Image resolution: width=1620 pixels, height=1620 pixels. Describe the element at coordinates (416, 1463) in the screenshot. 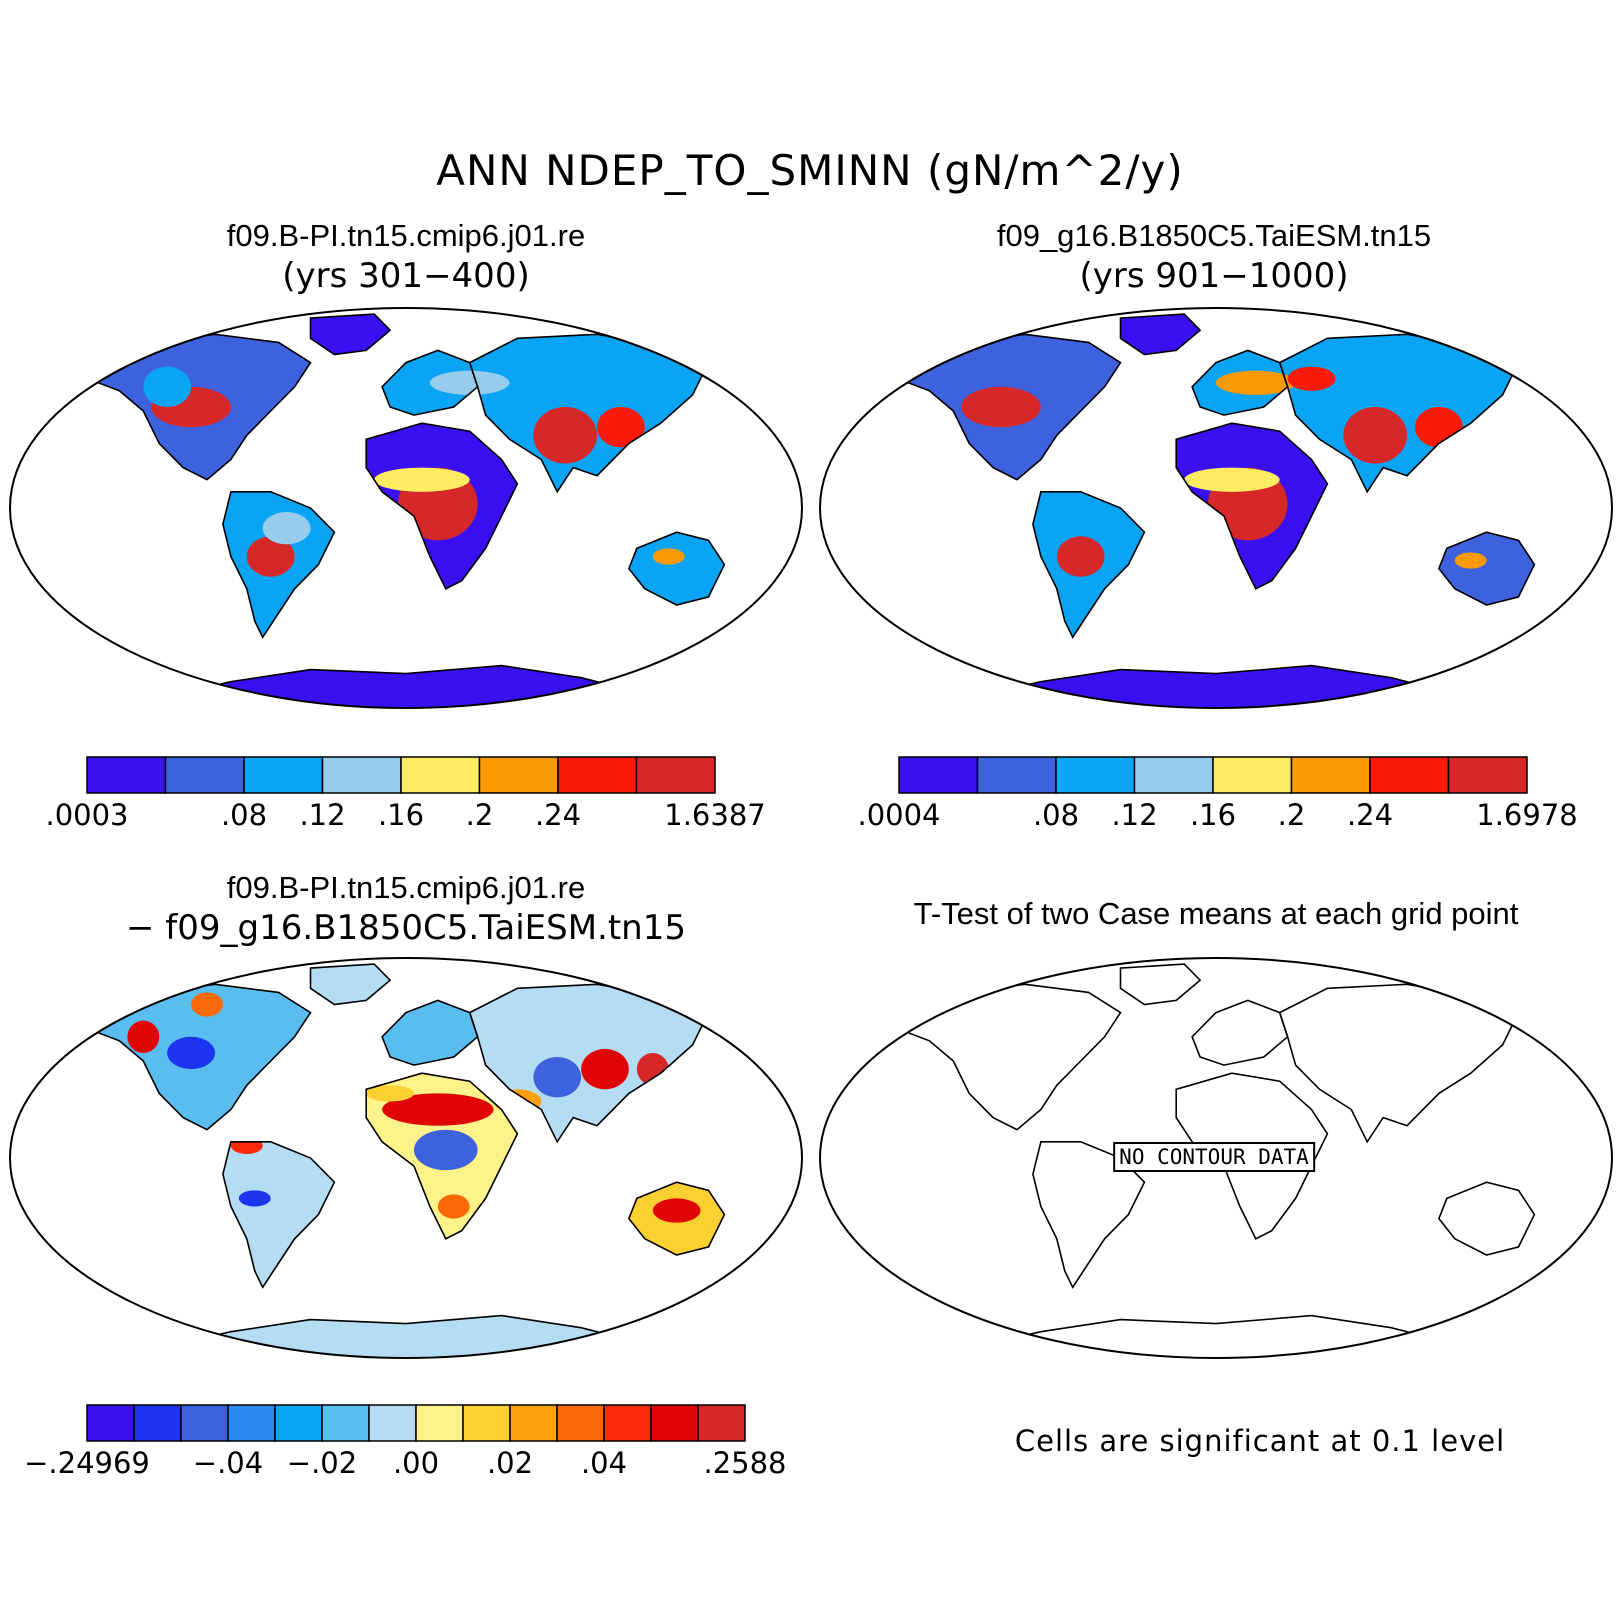

I see `colorbar-tick-label: .00` at that location.